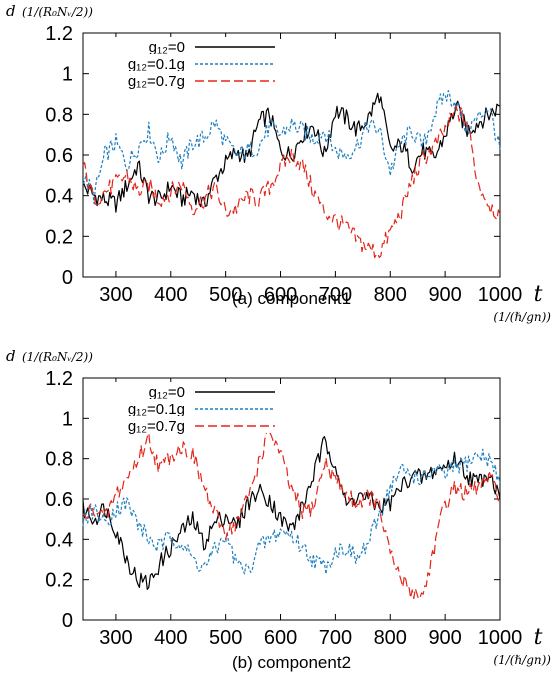  I want to click on panel-caption: (a) component1, so click(291, 298).